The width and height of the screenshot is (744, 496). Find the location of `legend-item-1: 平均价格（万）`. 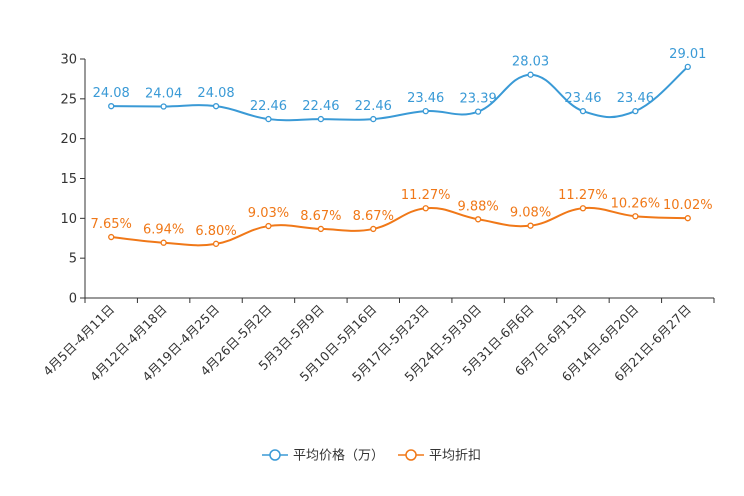

legend-item-1: 平均价格（万） is located at coordinates (323, 456).